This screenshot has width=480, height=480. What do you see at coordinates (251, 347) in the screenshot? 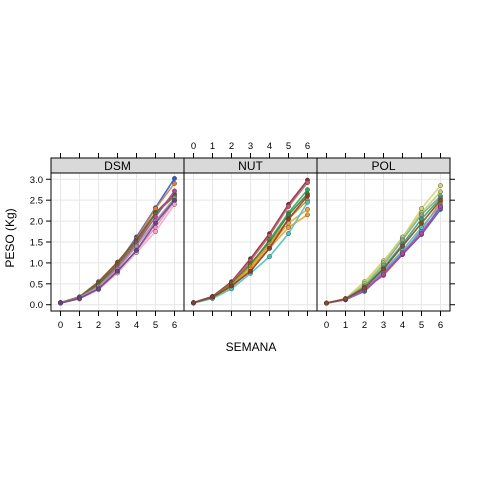
I see `x-axis-label: SEMANA` at bounding box center [251, 347].